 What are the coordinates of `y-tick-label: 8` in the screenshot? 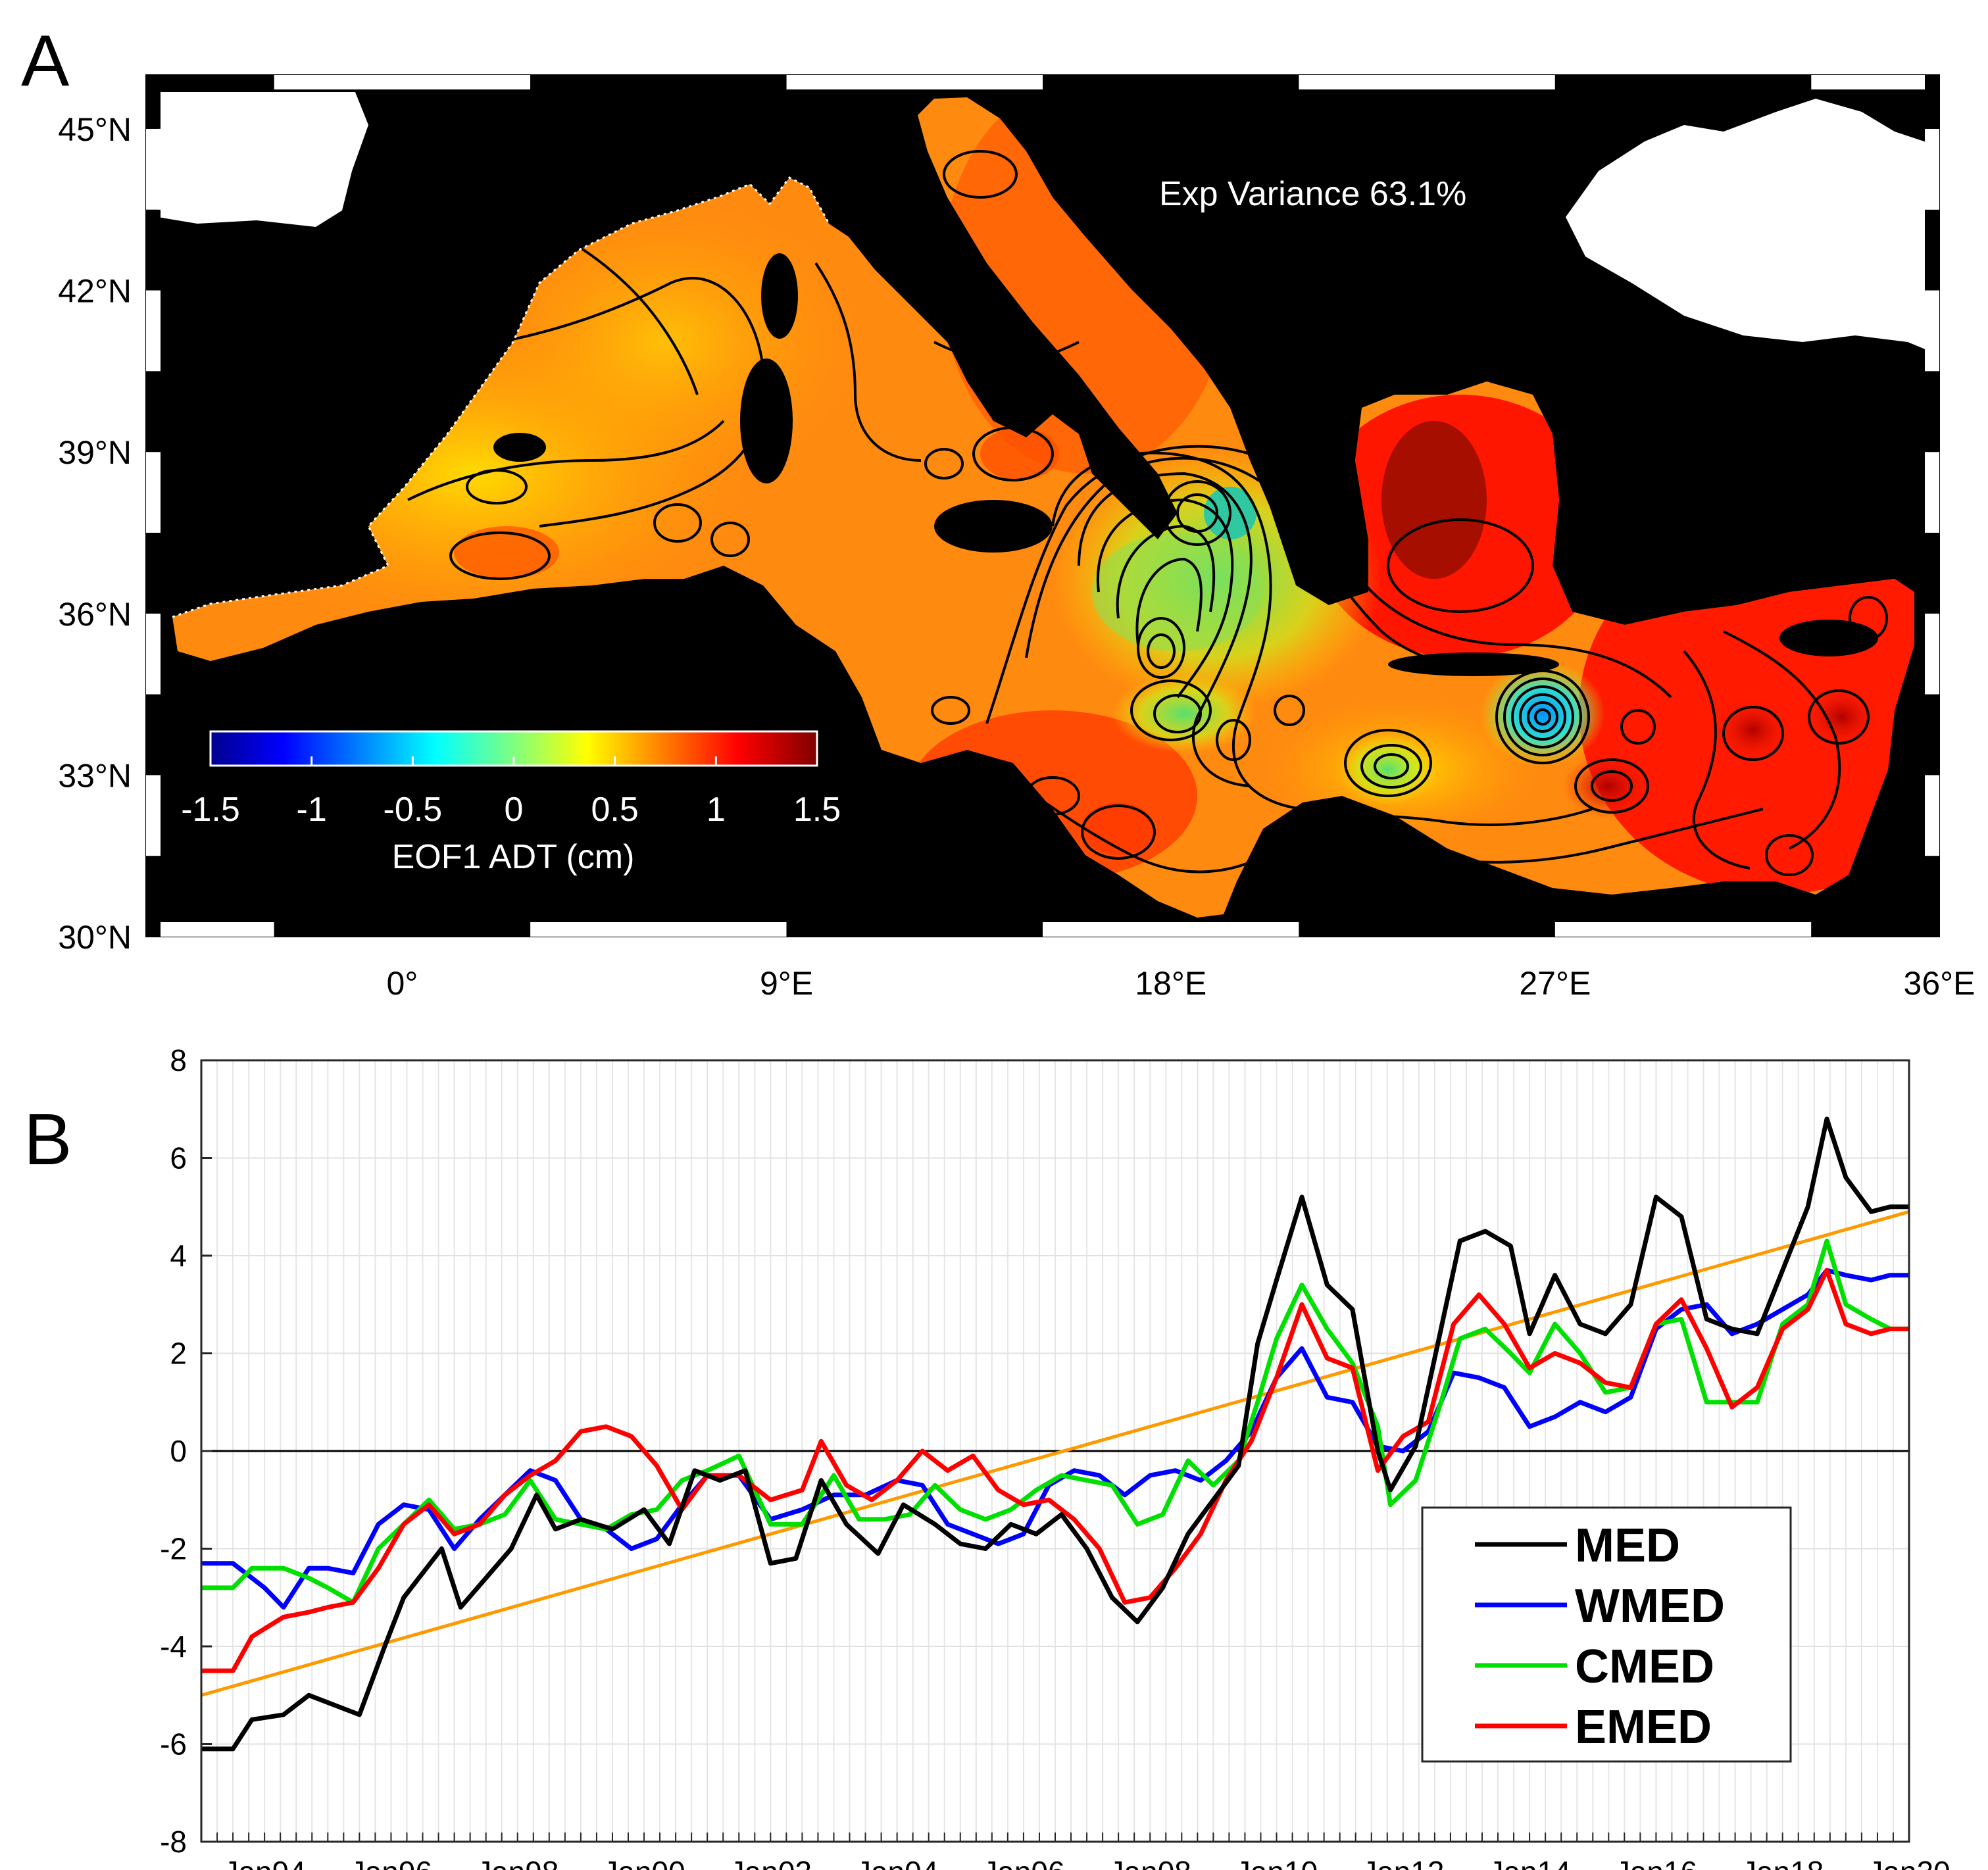 It's located at (179, 1060).